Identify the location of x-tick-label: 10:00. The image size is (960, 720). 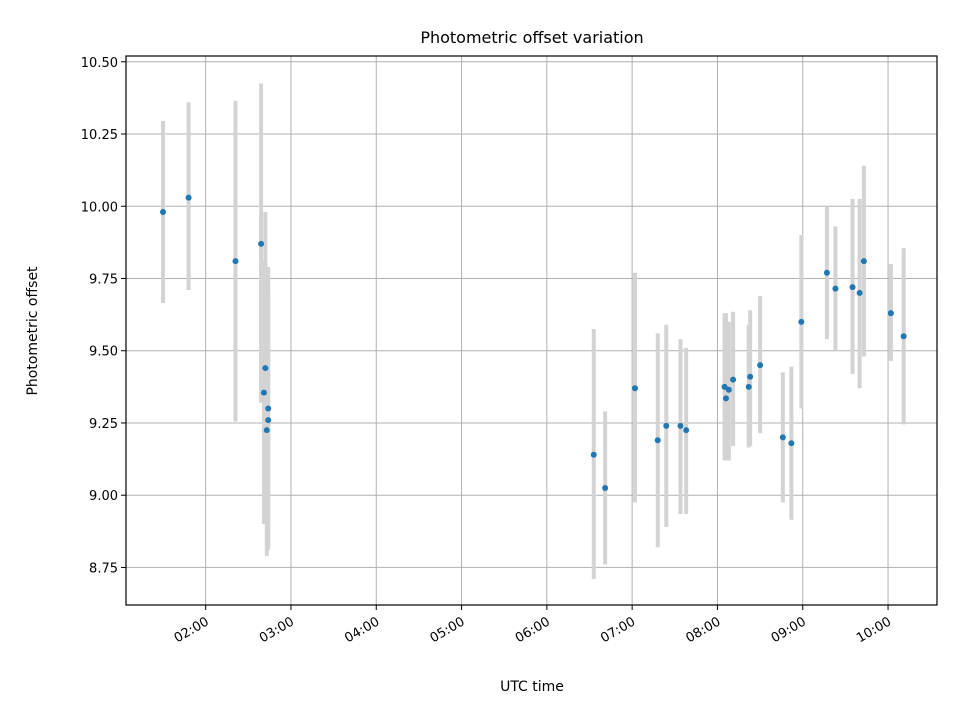
(874, 630).